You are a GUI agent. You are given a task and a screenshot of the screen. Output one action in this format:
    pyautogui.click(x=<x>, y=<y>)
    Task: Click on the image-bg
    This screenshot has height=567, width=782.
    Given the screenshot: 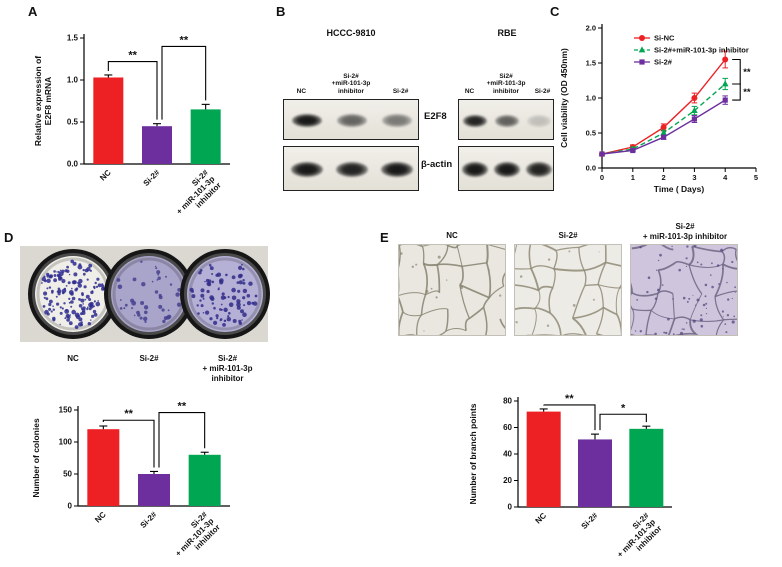 What is the action you would take?
    pyautogui.click(x=568, y=290)
    